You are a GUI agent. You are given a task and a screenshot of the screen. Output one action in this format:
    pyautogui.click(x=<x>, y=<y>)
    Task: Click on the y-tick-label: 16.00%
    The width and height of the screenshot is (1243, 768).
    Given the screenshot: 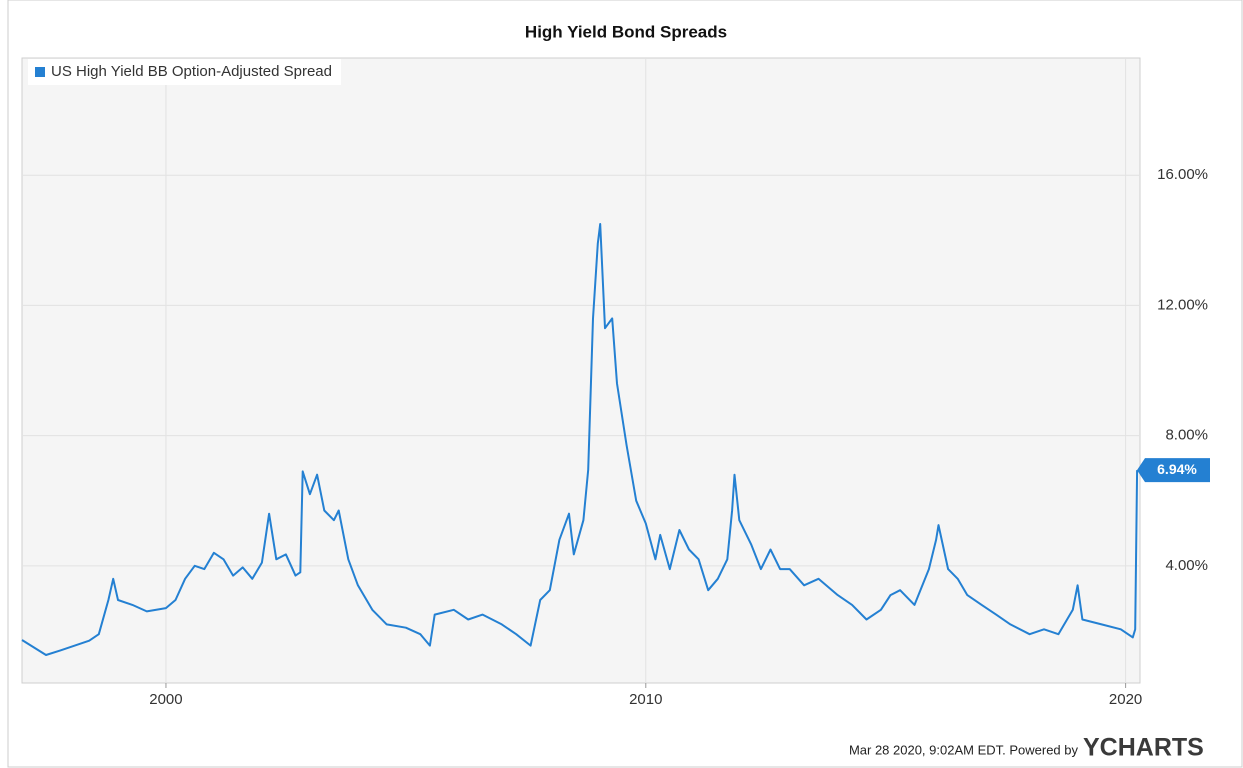 What is the action you would take?
    pyautogui.click(x=1182, y=174)
    